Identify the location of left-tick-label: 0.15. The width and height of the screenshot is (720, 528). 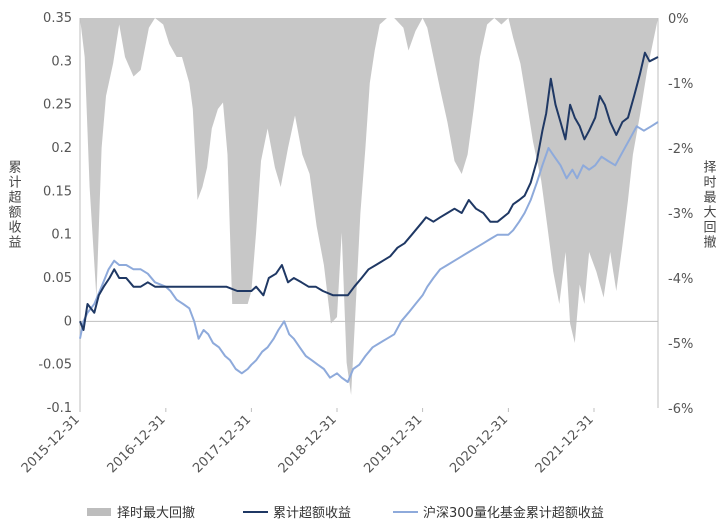
(57, 191).